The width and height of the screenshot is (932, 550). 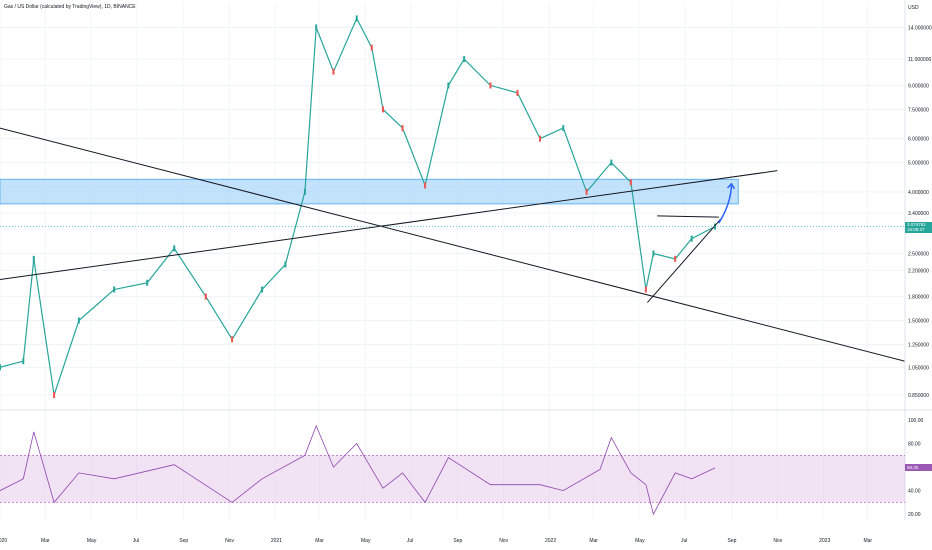 I want to click on price-tick-label: 1.800000, so click(x=918, y=298).